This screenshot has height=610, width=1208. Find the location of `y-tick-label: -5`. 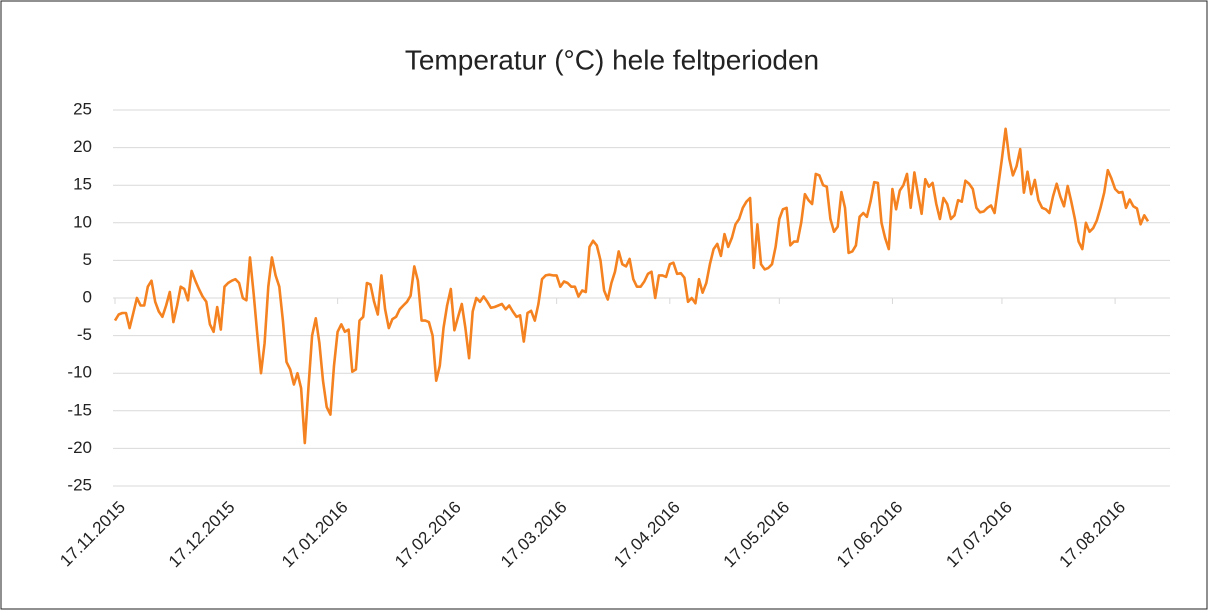

y-tick-label: -5 is located at coordinates (84, 334).